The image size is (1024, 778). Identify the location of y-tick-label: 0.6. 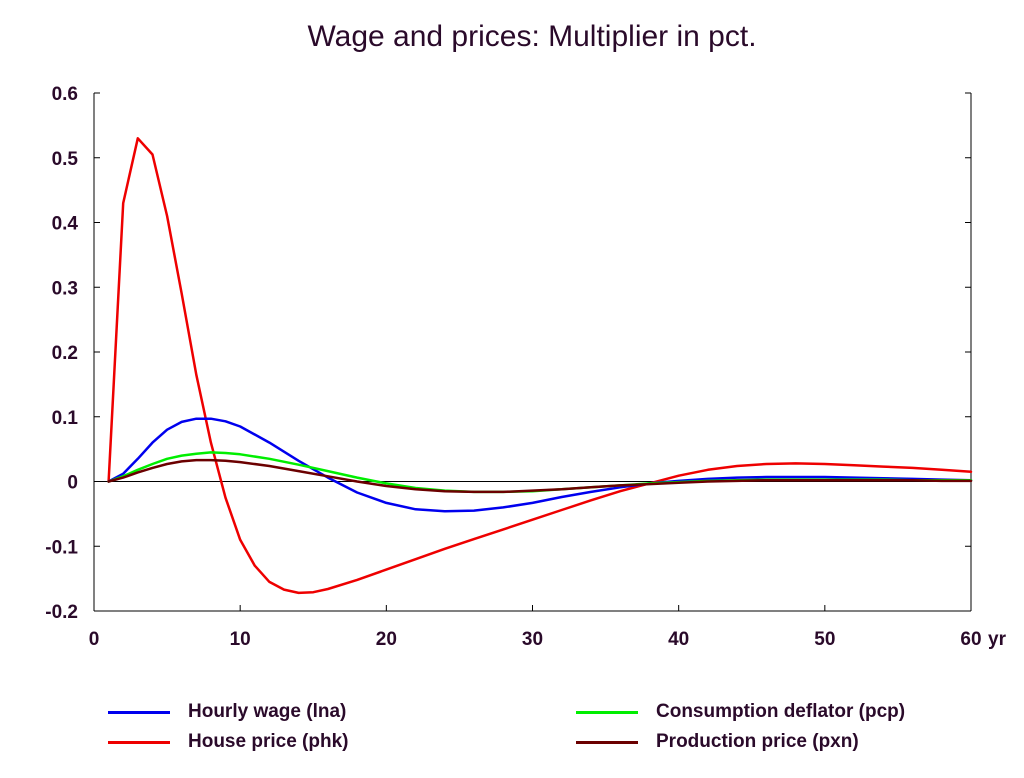
(65, 94).